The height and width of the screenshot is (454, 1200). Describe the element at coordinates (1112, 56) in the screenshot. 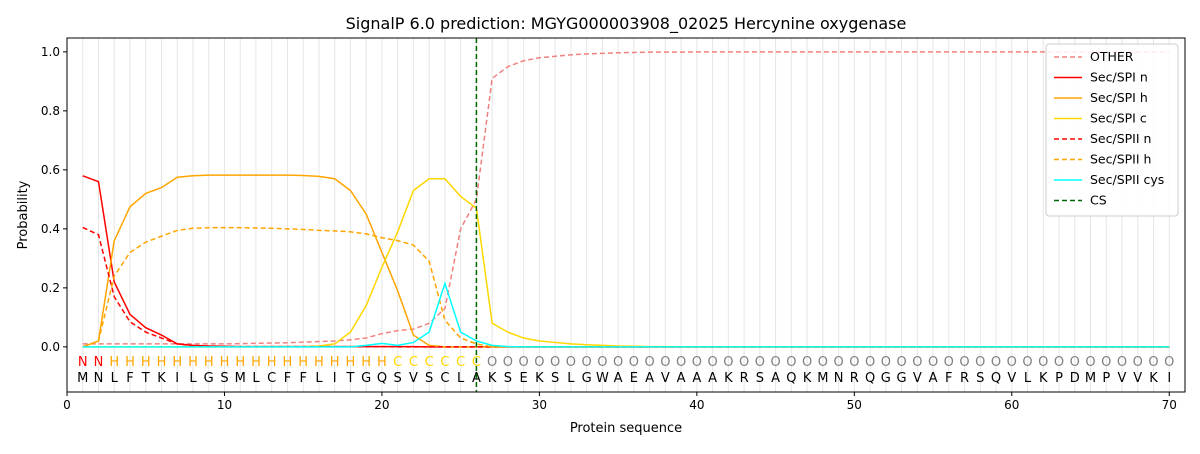

I see `legend-label: OTHER` at that location.